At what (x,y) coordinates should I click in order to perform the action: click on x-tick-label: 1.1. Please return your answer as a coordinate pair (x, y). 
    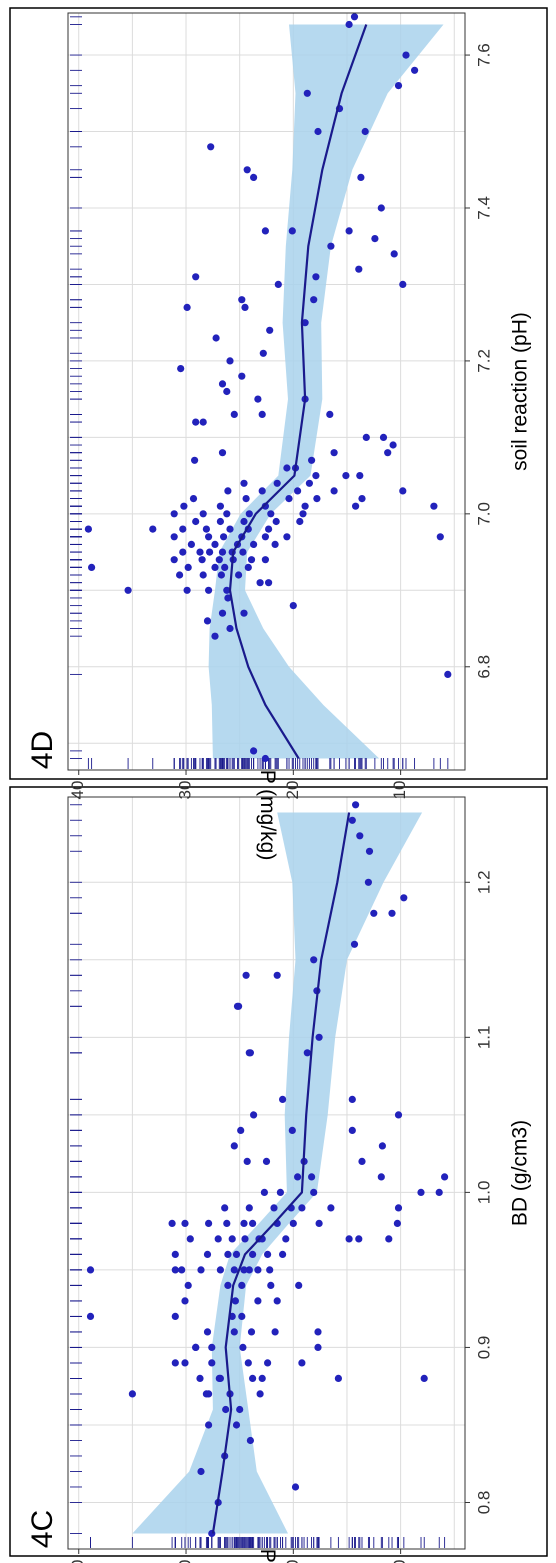
    Looking at the image, I should click on (483, 1038).